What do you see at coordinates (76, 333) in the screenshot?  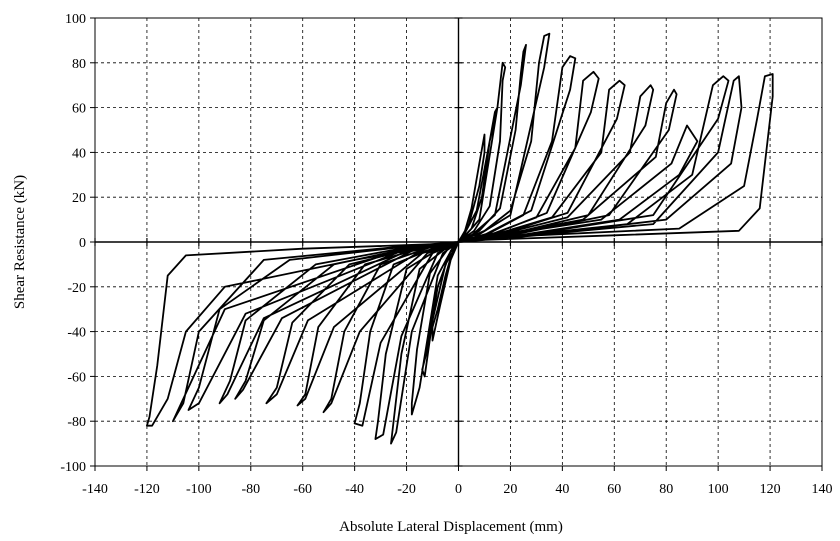 I see `y-tick-label: -40` at bounding box center [76, 333].